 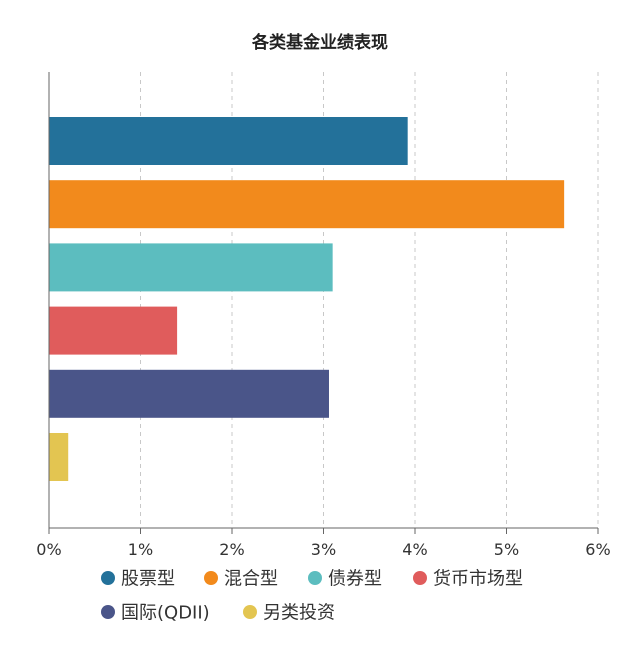 I want to click on x-tick-label: 2%, so click(x=231, y=549).